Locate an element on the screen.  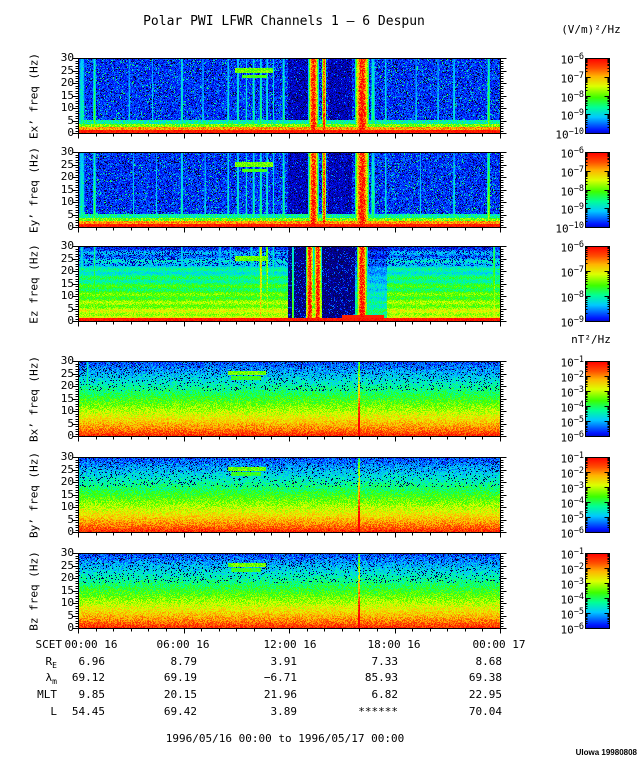
ephemeris-value: 69.19 is located at coordinates (180, 677).